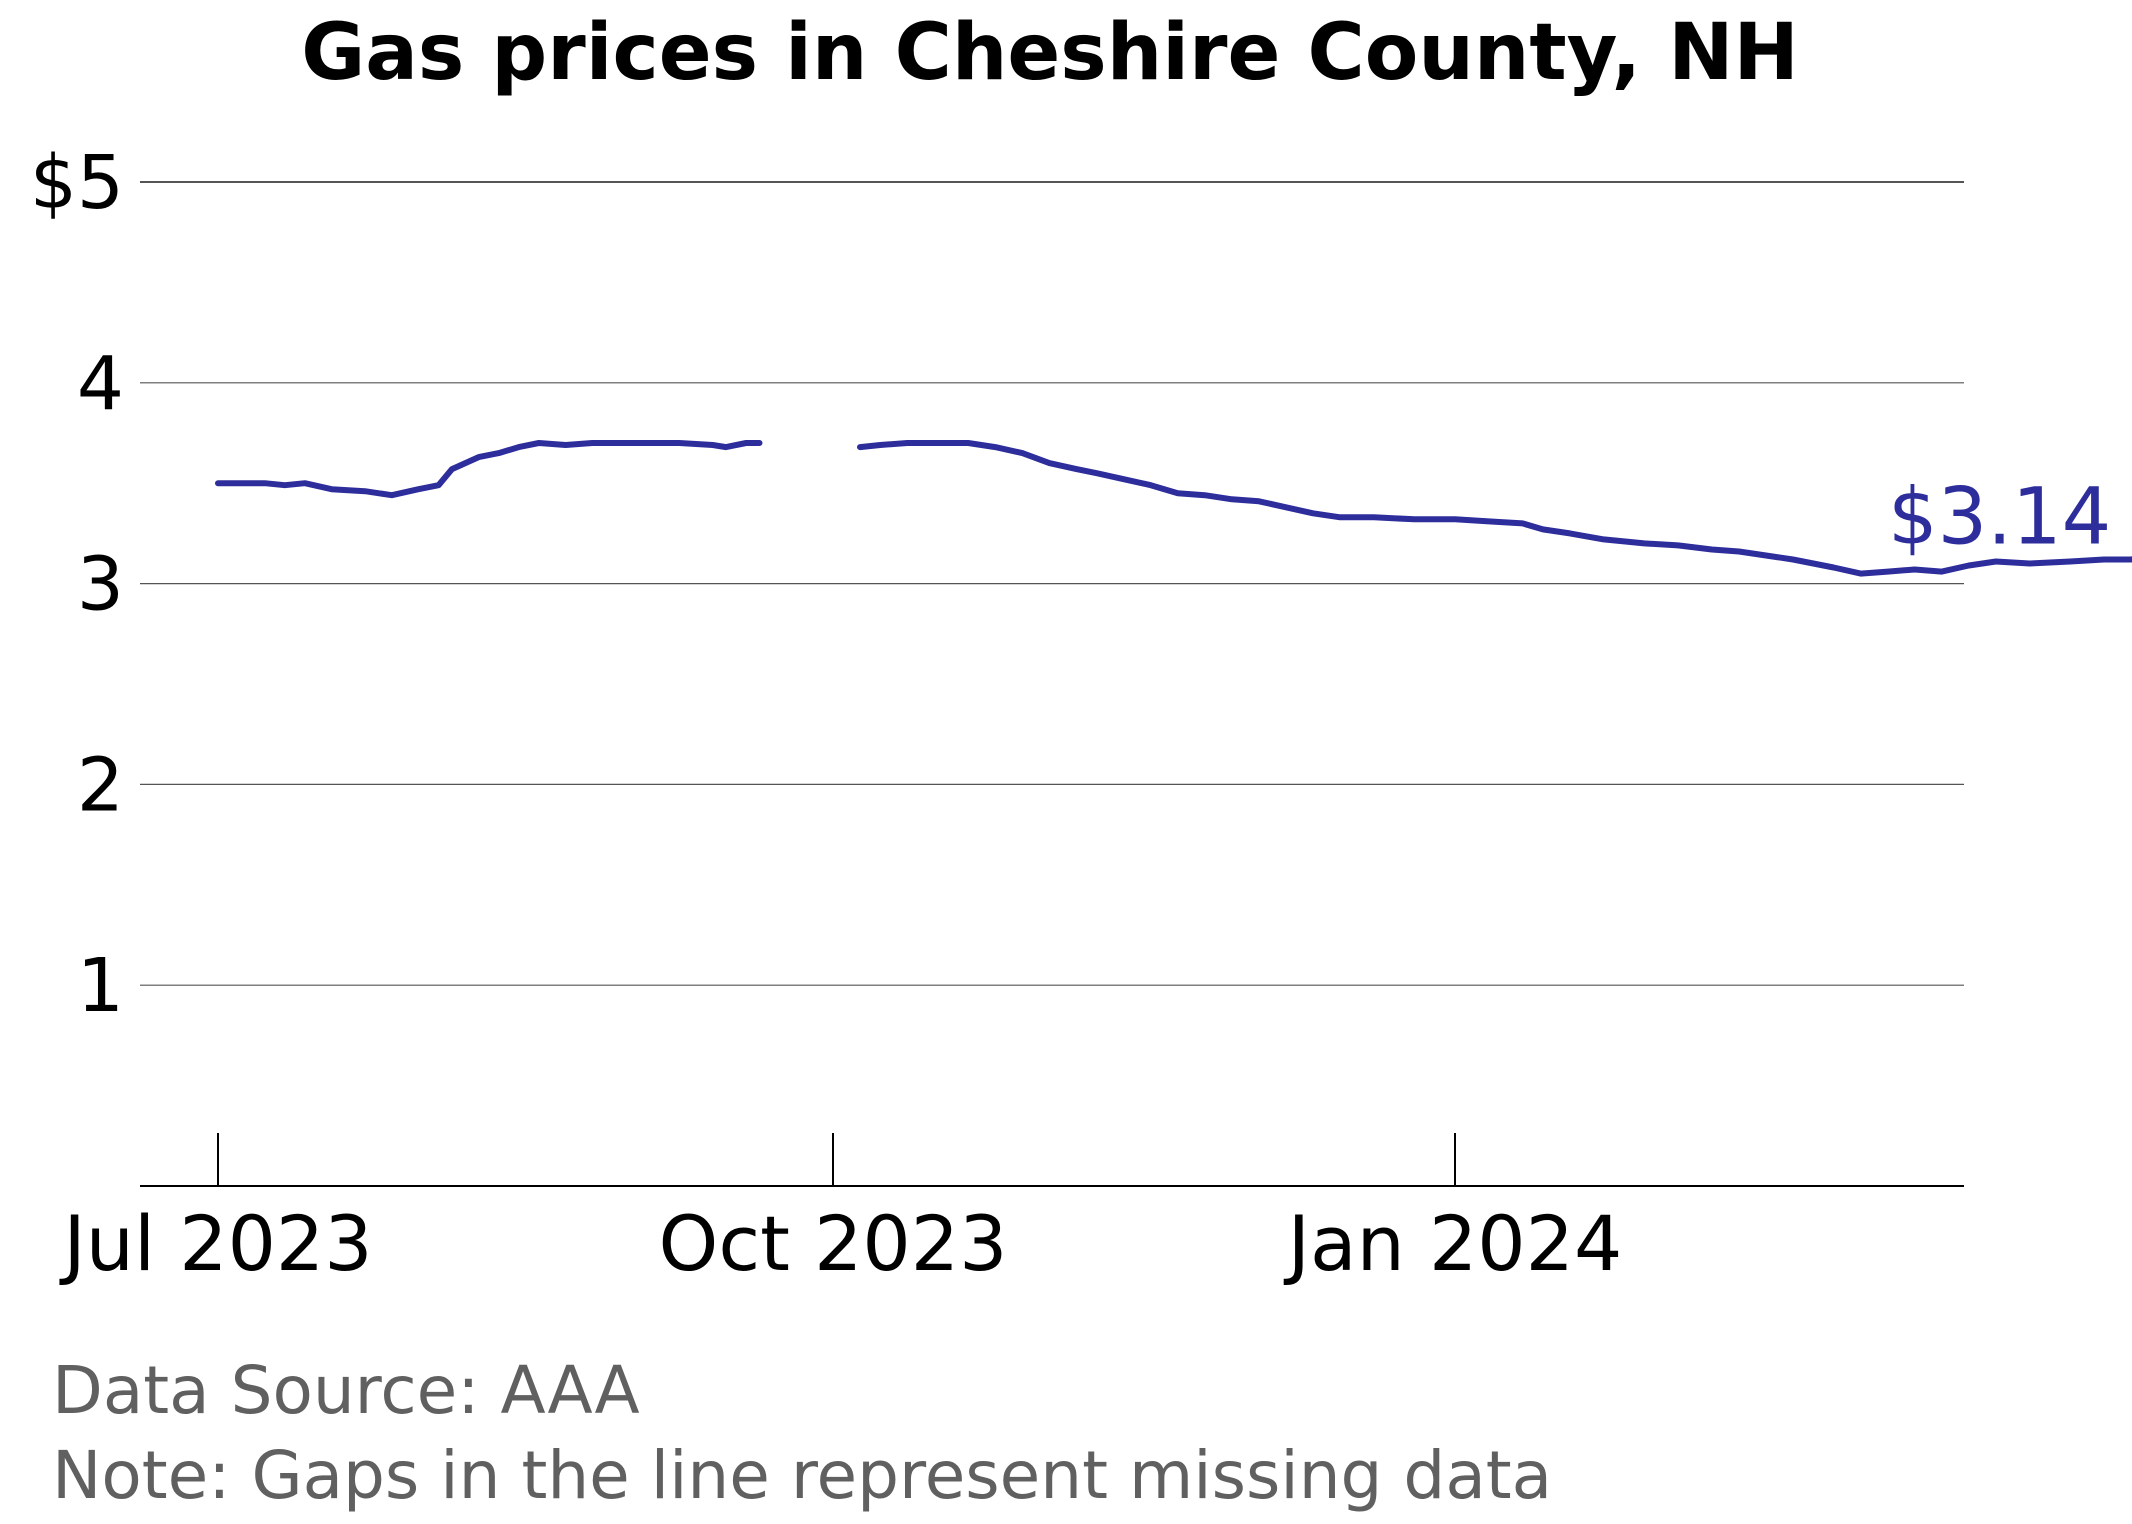 The width and height of the screenshot is (2132, 1524). What do you see at coordinates (1050, 53) in the screenshot?
I see `chart-title: Gas prices in Cheshire County, NH` at bounding box center [1050, 53].